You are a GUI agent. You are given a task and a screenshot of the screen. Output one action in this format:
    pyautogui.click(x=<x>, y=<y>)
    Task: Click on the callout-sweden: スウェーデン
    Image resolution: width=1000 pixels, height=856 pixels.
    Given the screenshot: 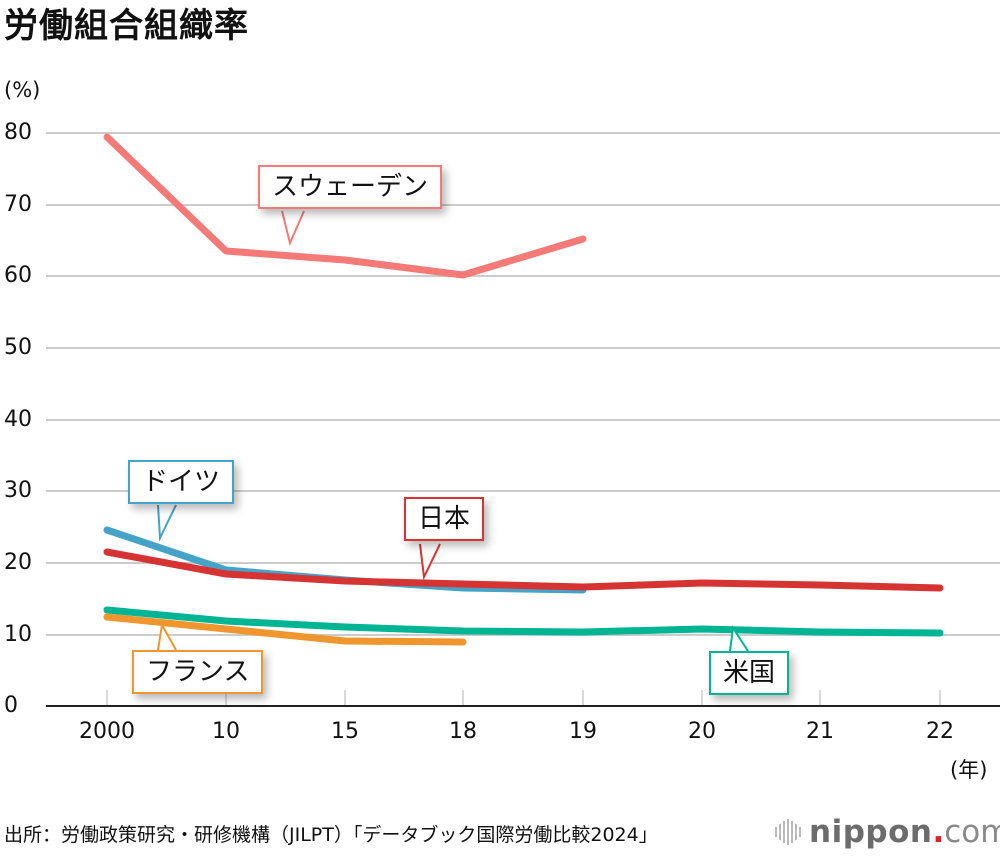 What is the action you would take?
    pyautogui.click(x=350, y=187)
    